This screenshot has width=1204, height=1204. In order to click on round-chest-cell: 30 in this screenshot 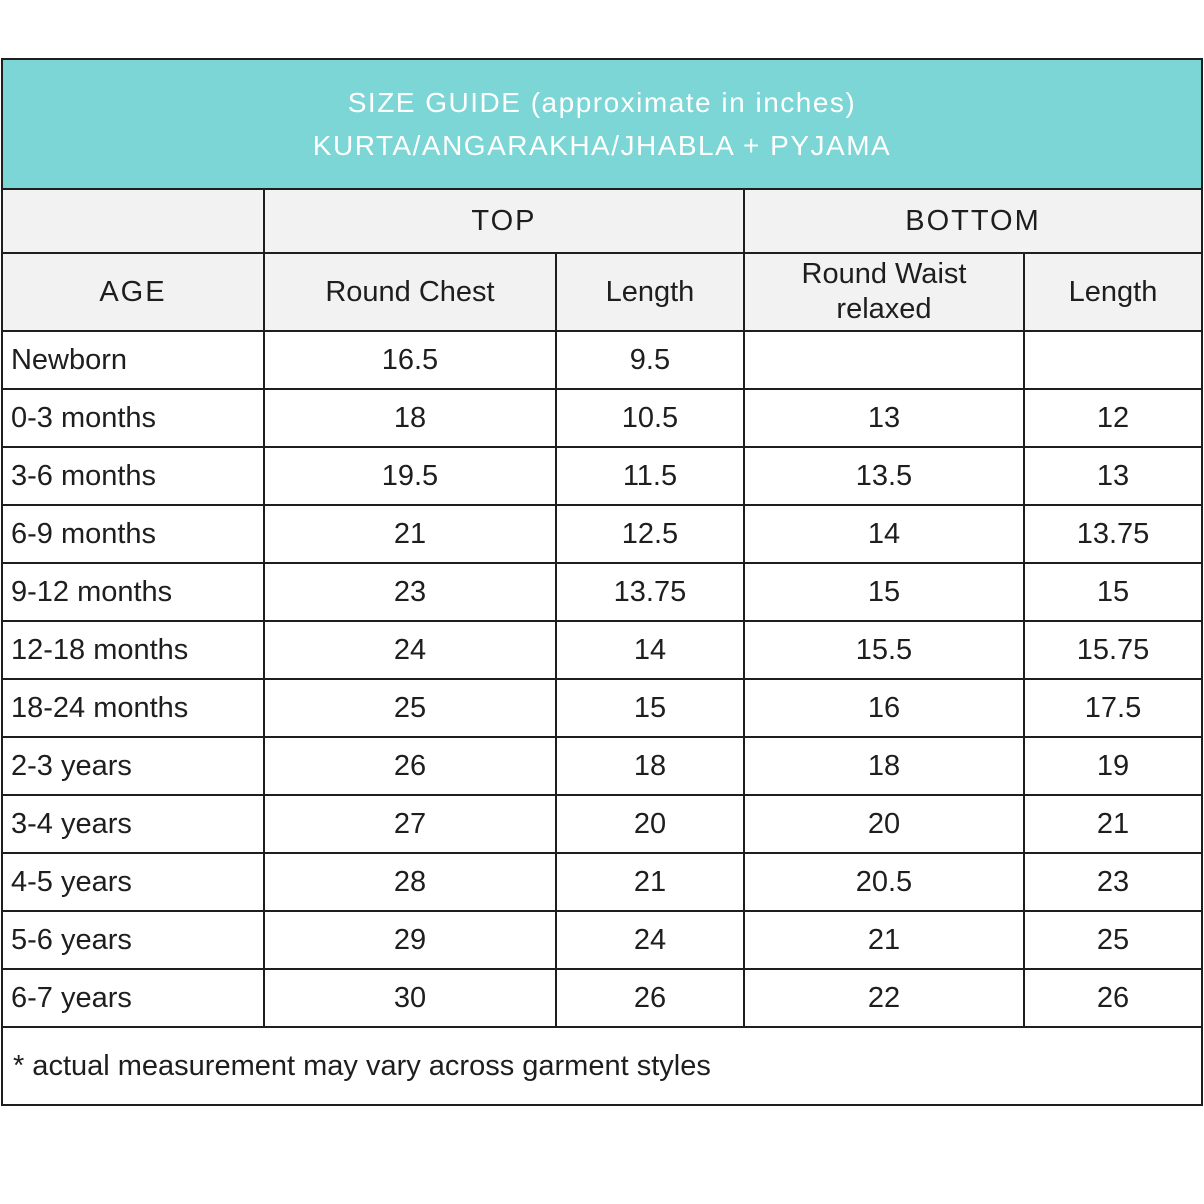, I will do `click(409, 998)`.